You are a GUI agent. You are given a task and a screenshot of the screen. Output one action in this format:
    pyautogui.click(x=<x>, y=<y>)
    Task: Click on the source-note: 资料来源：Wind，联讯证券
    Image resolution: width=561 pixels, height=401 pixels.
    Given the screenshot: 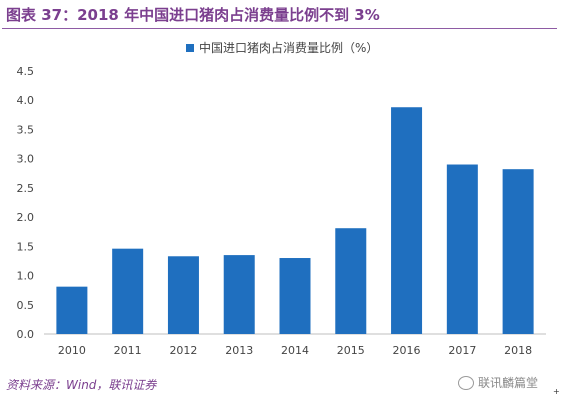 What is the action you would take?
    pyautogui.click(x=81, y=385)
    